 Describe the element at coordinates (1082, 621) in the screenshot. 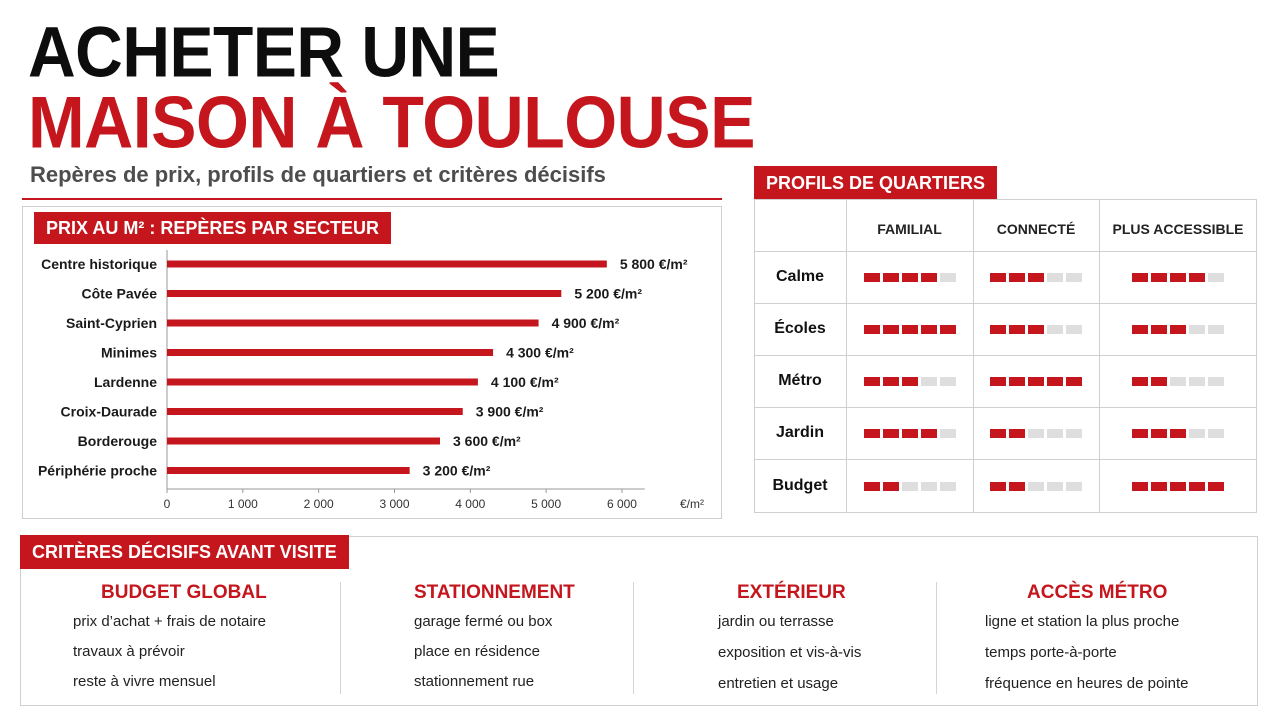

I see `criteria-item: ligne et station la plus proche` at that location.